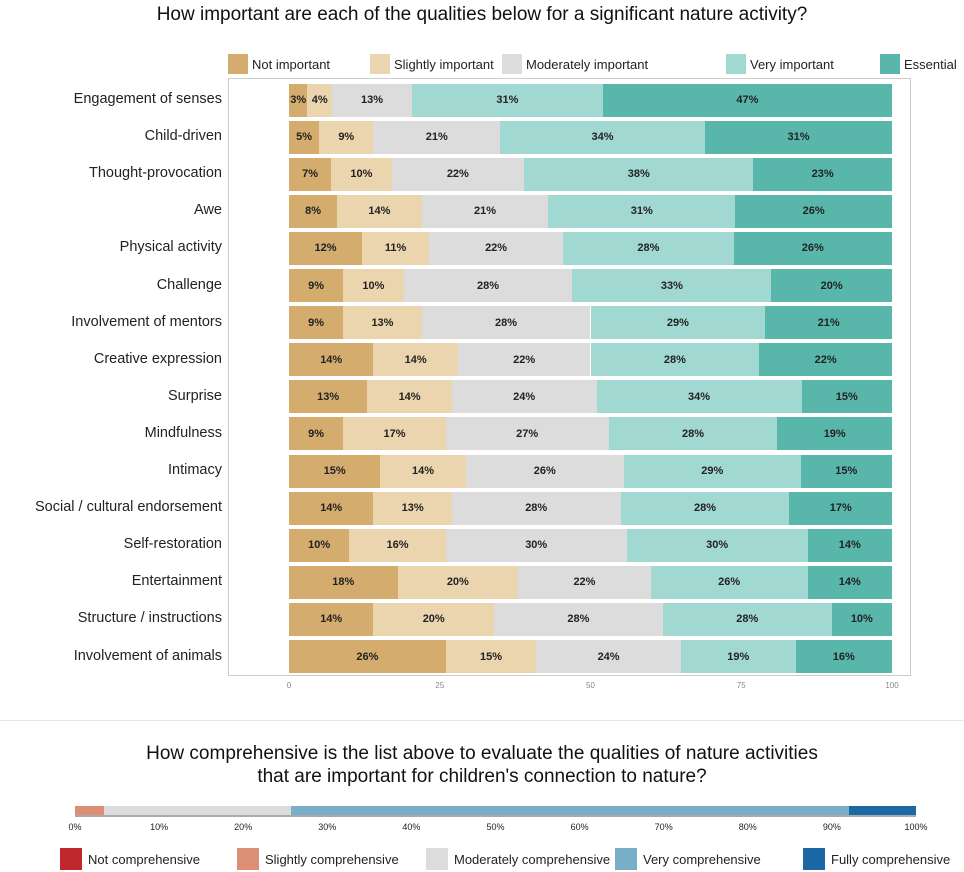 The image size is (964, 872). Describe the element at coordinates (916, 827) in the screenshot. I see `x-tick-label: 100%` at that location.